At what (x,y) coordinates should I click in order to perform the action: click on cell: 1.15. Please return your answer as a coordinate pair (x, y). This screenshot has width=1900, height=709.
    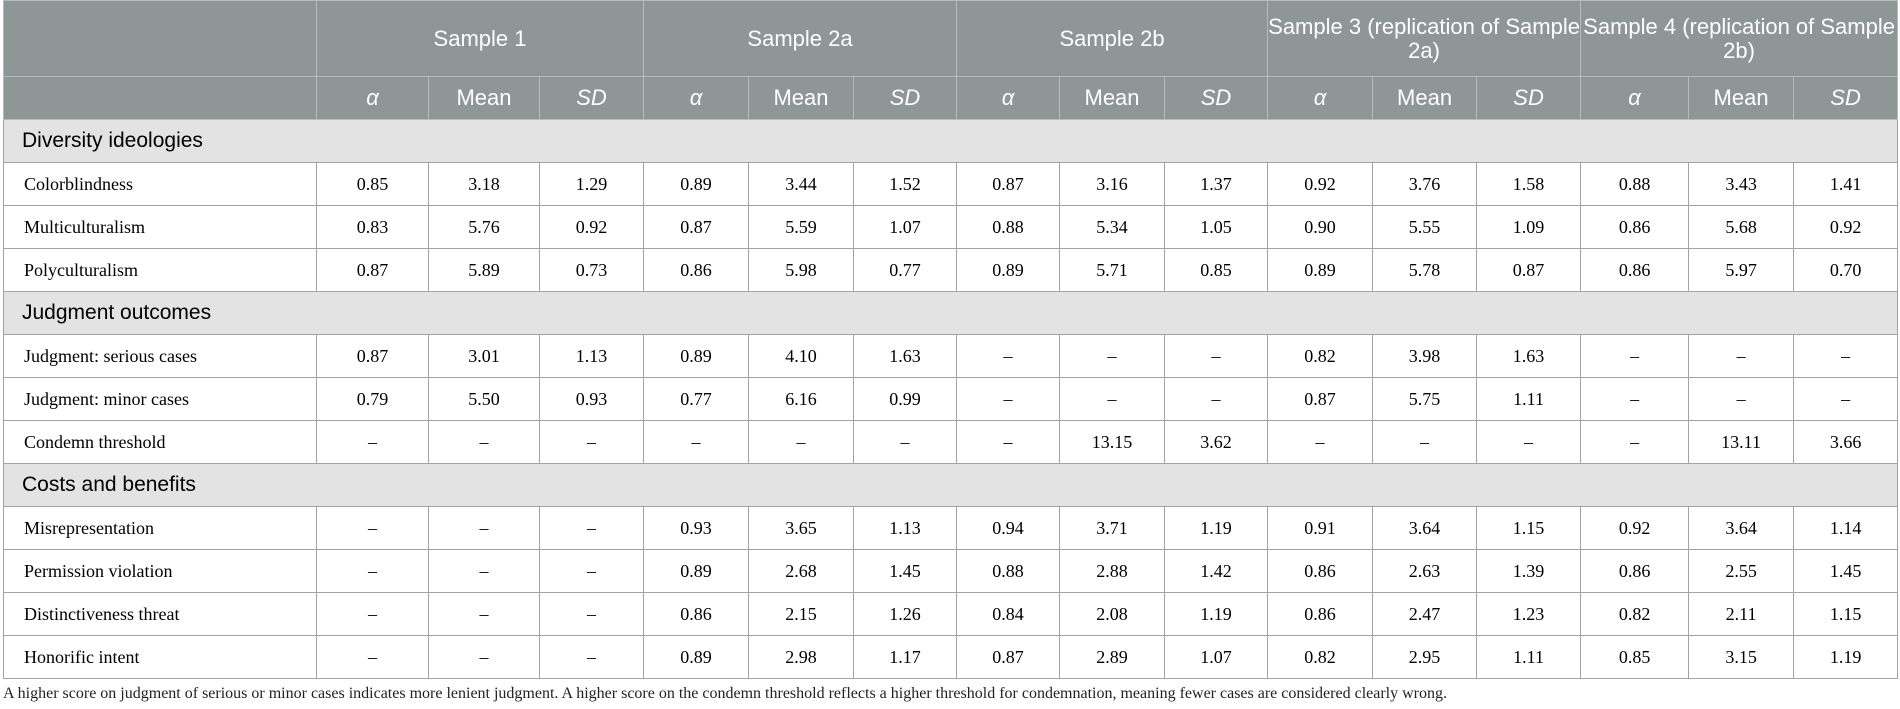
    Looking at the image, I should click on (1529, 528).